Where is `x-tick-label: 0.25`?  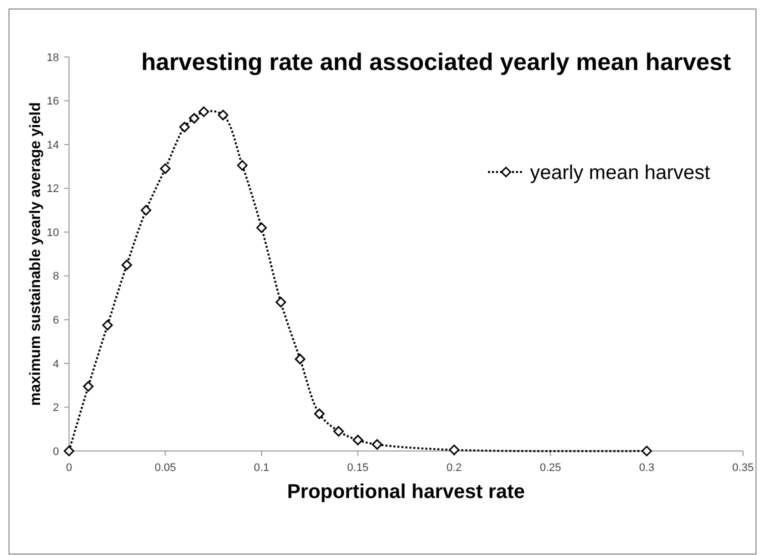 x-tick-label: 0.25 is located at coordinates (551, 468).